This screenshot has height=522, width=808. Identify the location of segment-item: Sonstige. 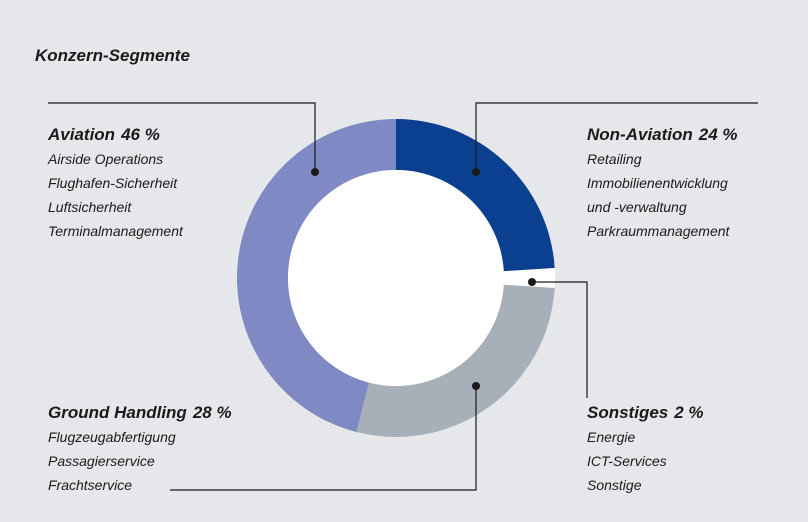
(614, 485).